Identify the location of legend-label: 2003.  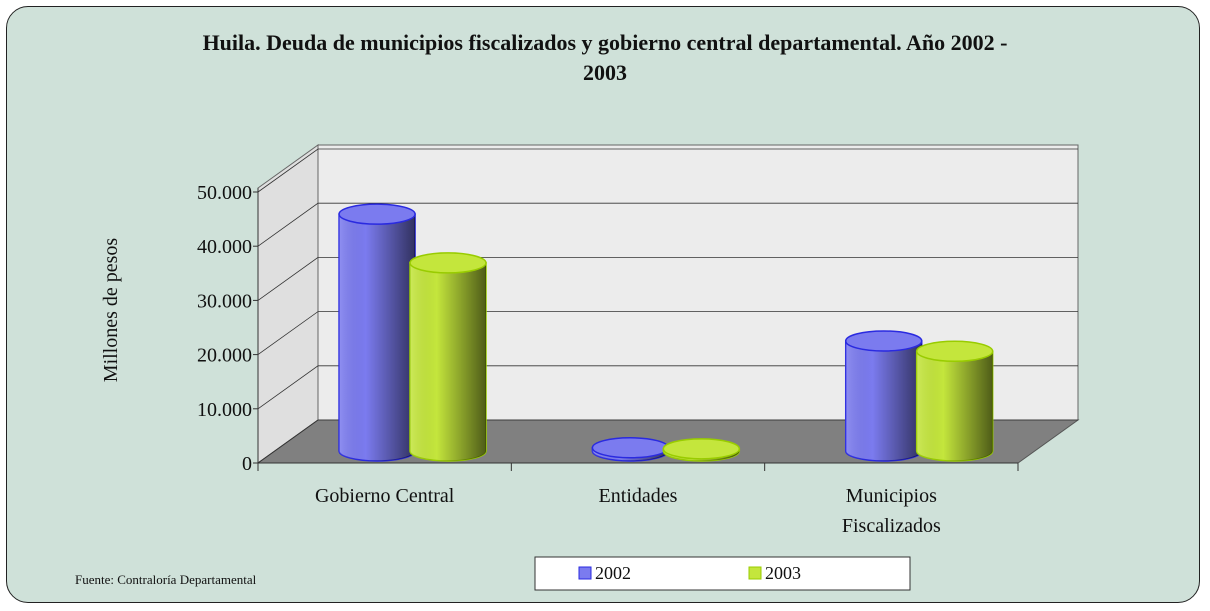
(783, 573).